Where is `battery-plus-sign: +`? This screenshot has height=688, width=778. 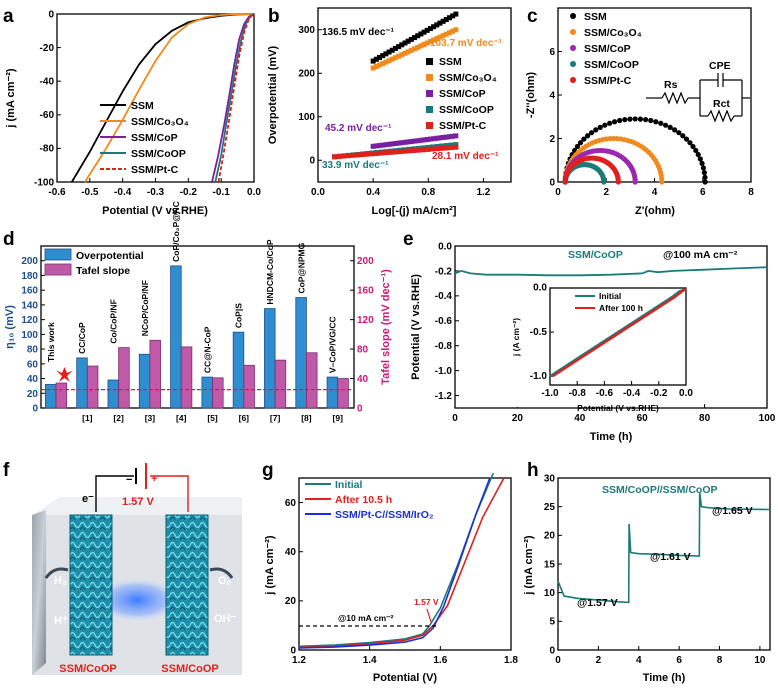
battery-plus-sign: + is located at coordinates (154, 479).